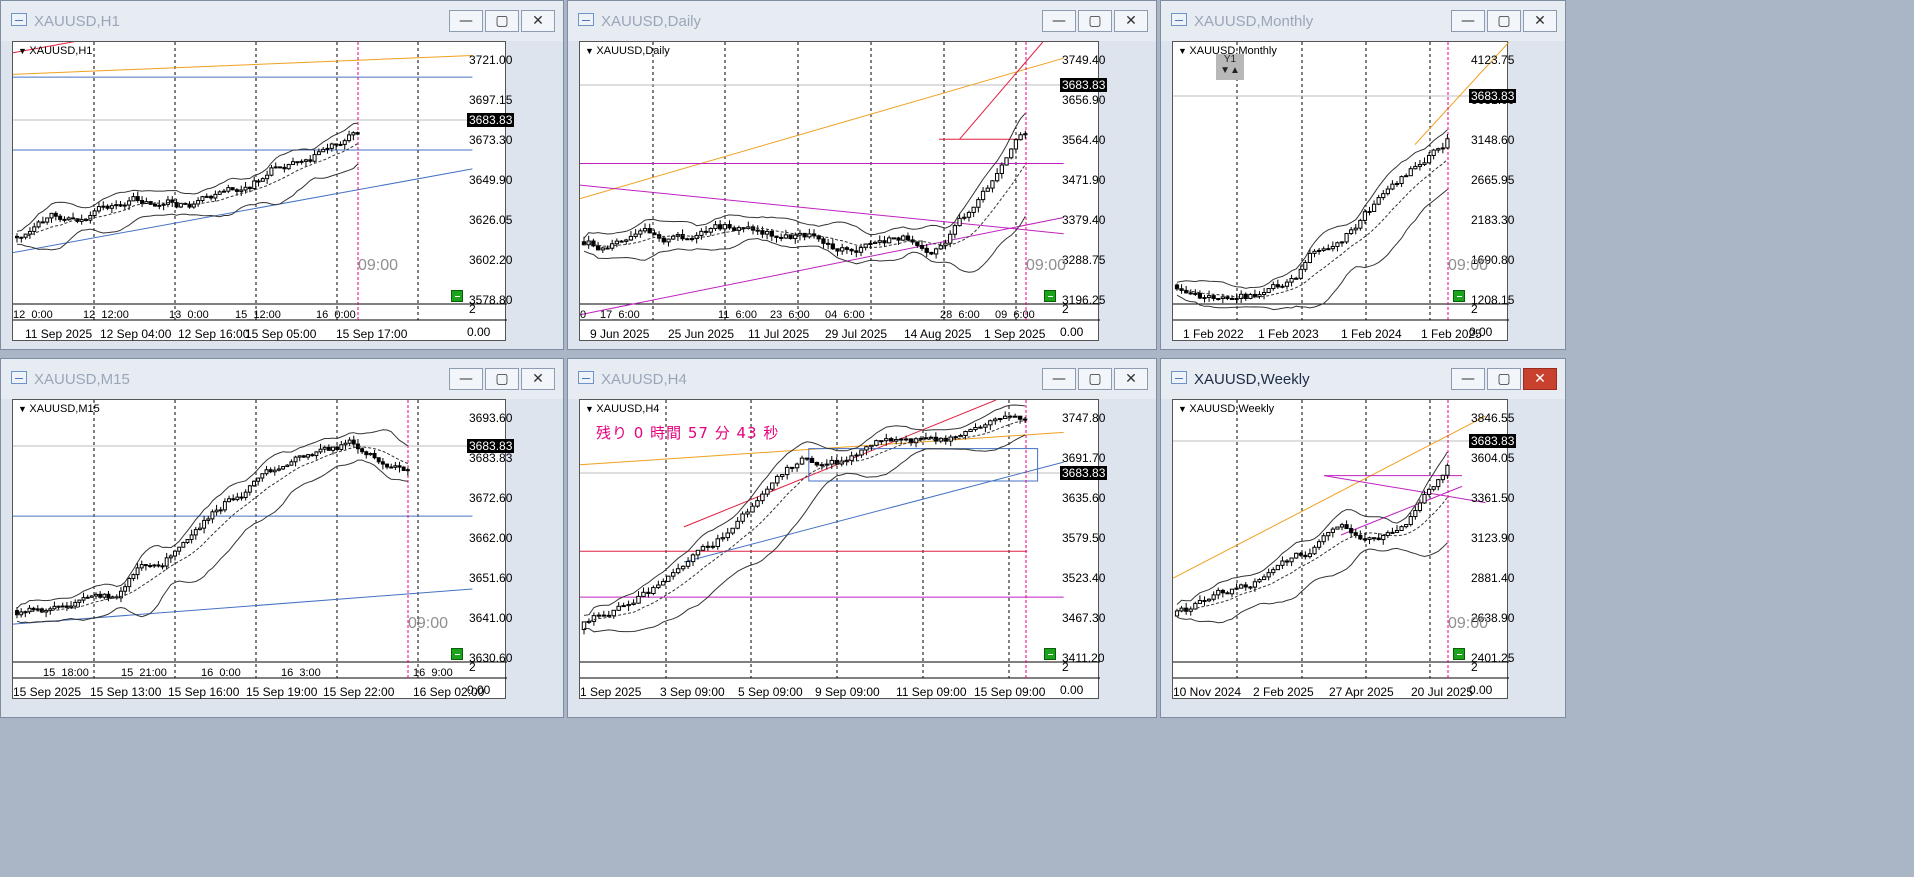 This screenshot has width=1914, height=877. I want to click on window-titlebar: XAUUSD,Daily — ▢ ✕, so click(862, 21).